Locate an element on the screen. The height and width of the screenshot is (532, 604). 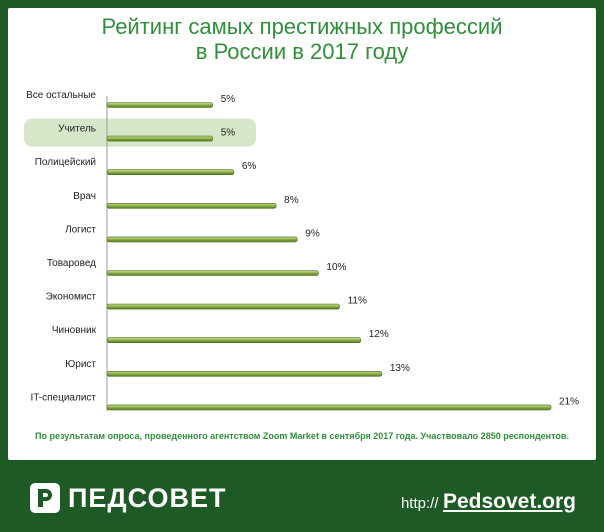
category-label: Полицейский is located at coordinates (65, 162).